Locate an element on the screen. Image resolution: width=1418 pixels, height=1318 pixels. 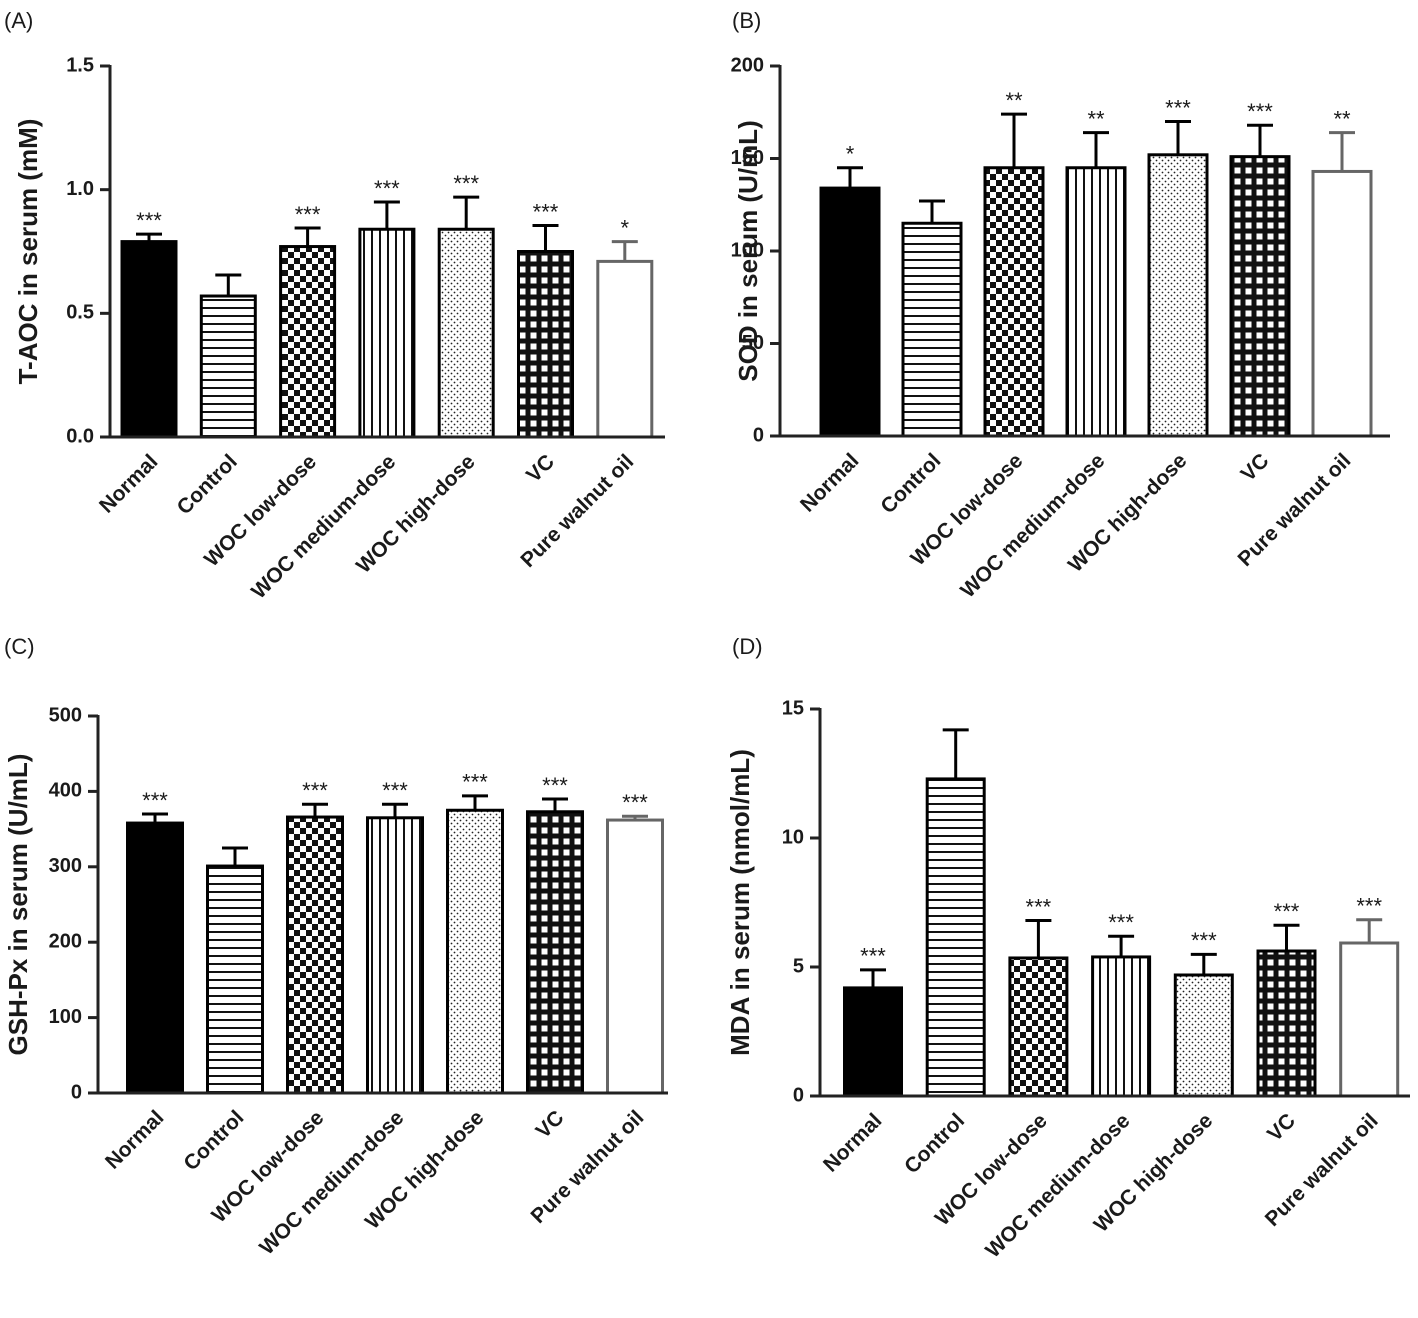
y-tick-label: 0.5 is located at coordinates (80, 313).